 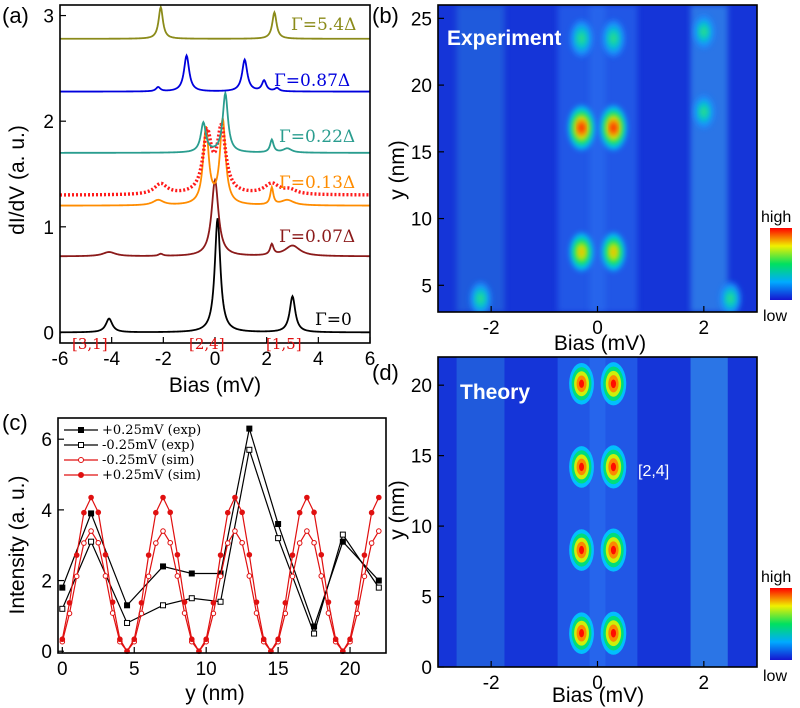 What do you see at coordinates (278, 669) in the screenshot?
I see `panel-c-xtick-label: 15` at bounding box center [278, 669].